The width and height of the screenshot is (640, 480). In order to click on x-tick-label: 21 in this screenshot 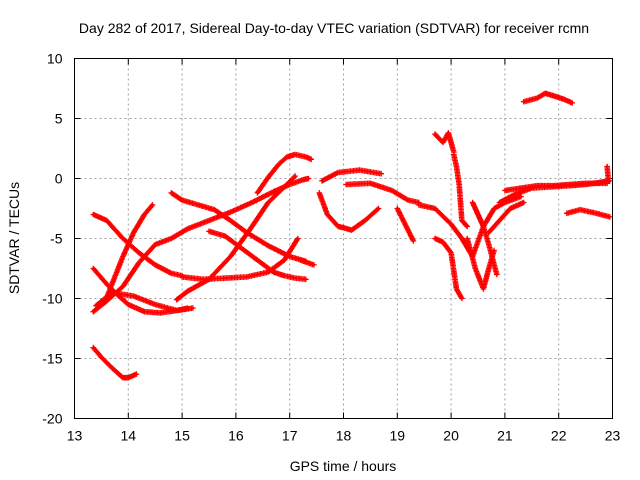, I will do `click(505, 436)`.